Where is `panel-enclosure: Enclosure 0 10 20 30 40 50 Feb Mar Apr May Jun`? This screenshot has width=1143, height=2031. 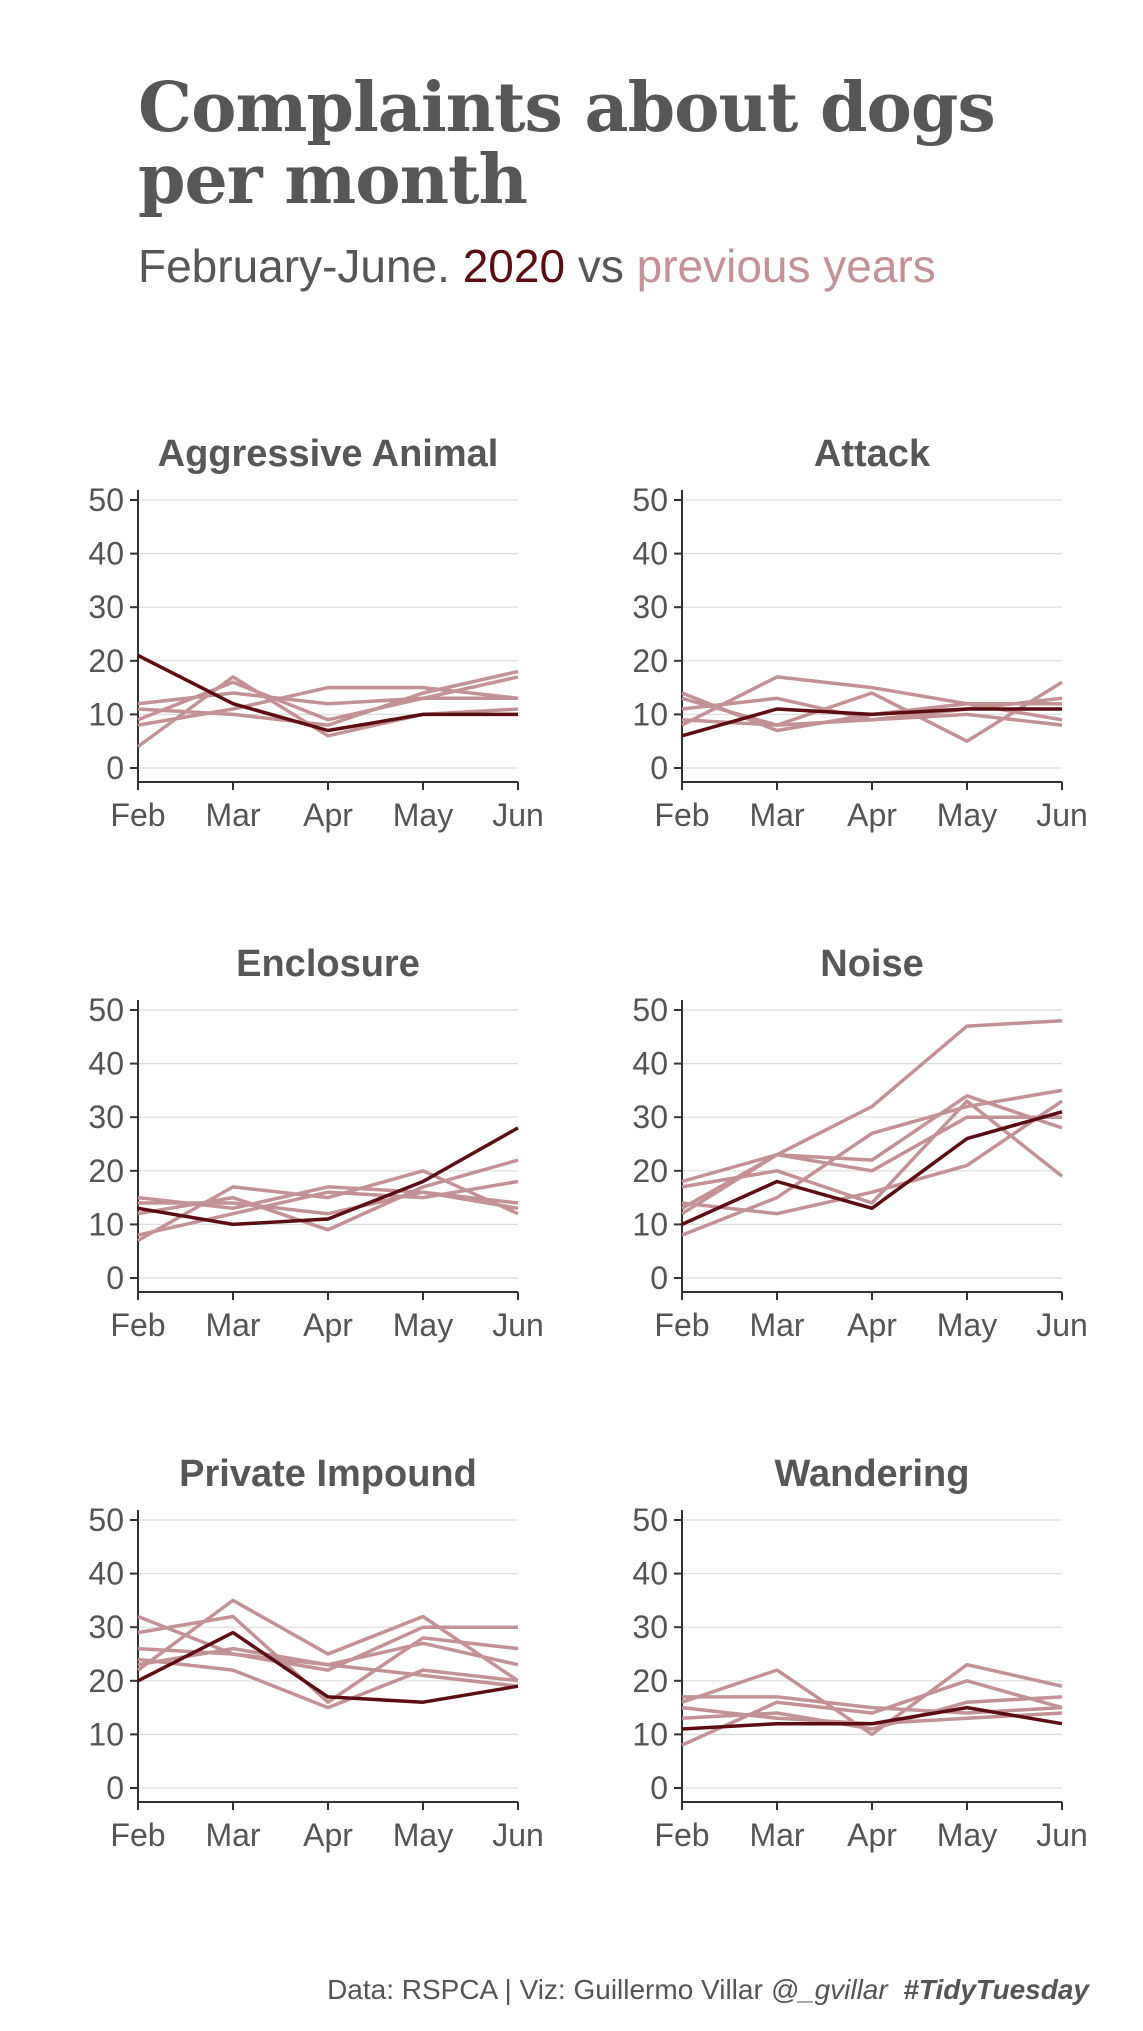 panel-enclosure: Enclosure 0 10 20 30 40 50 Feb Mar Apr May Jun is located at coordinates (315, 1143).